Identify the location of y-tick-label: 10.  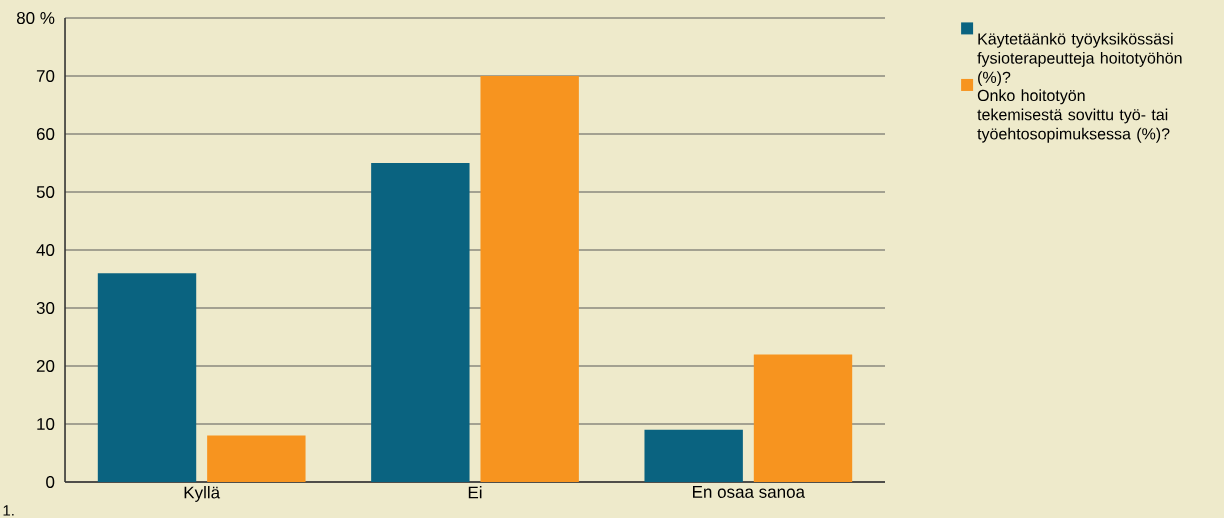
(46, 423).